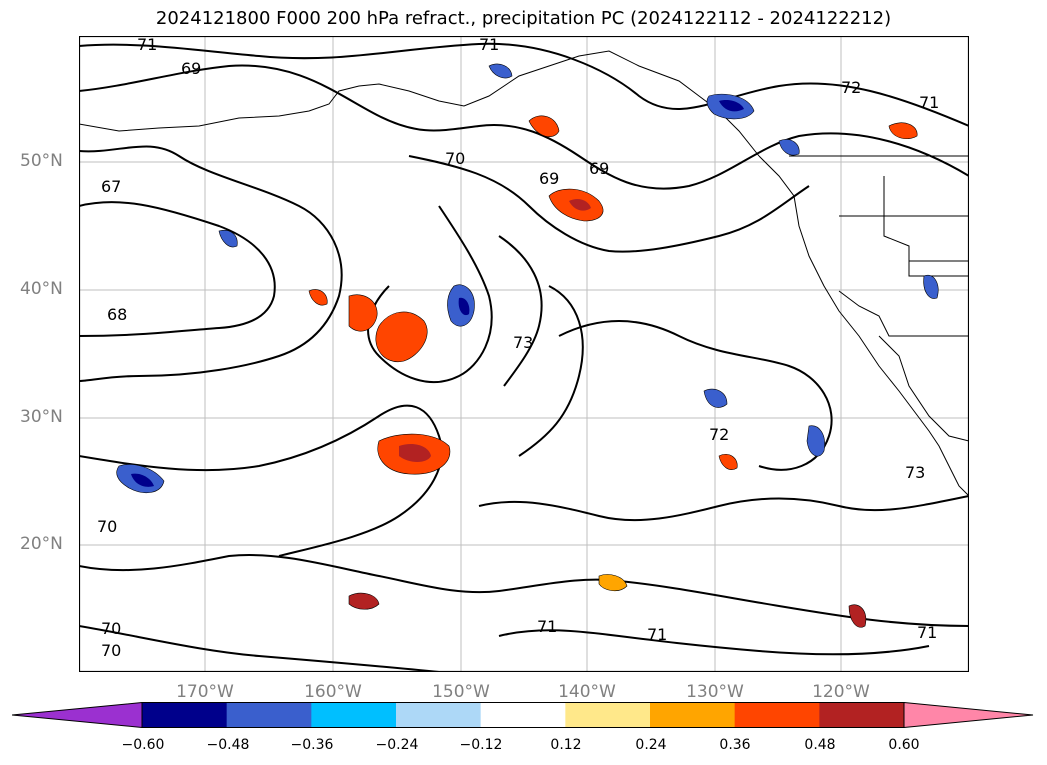 The height and width of the screenshot is (765, 1047). I want to click on colorbar-segments, so click(523, 715).